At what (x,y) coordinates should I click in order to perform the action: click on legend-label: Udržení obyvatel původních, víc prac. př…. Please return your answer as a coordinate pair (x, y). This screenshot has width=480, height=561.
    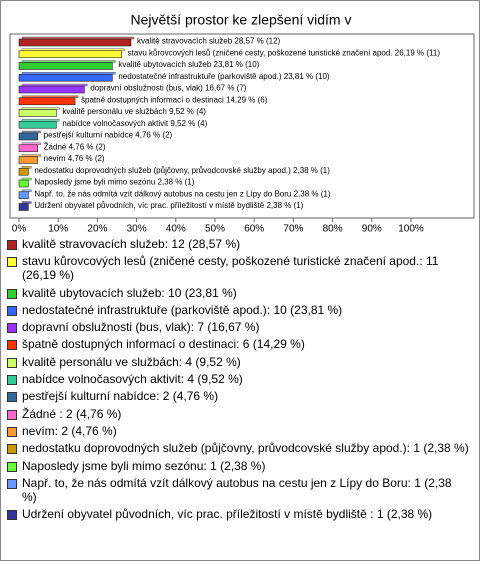
    Looking at the image, I should click on (227, 514).